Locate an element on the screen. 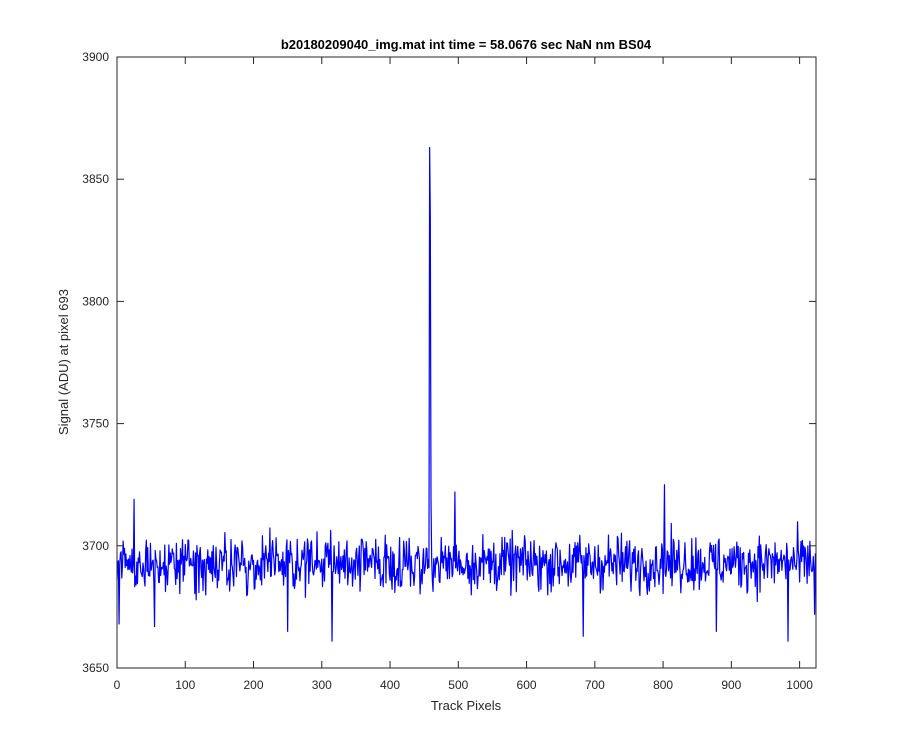  y-tick-label: 3700 is located at coordinates (95, 546).